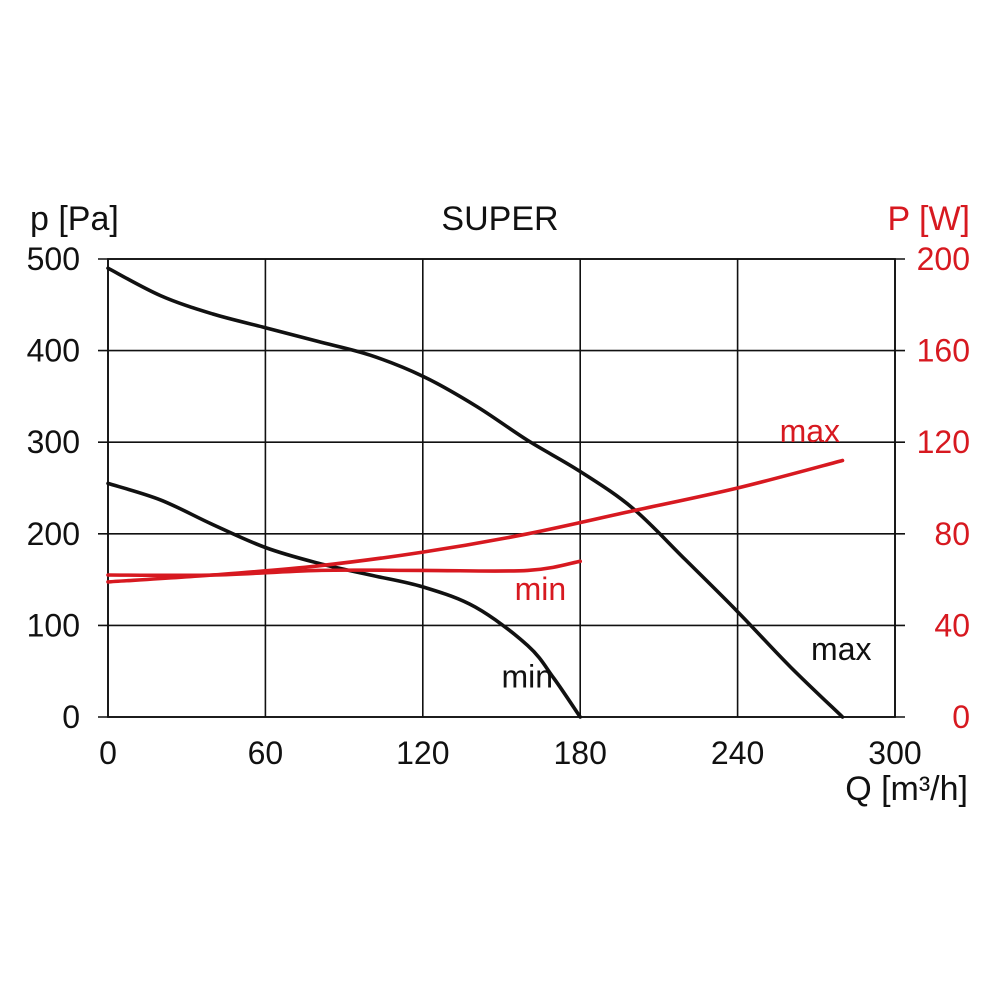  Describe the element at coordinates (53, 442) in the screenshot. I see `left-tick-label-3: 300` at that location.